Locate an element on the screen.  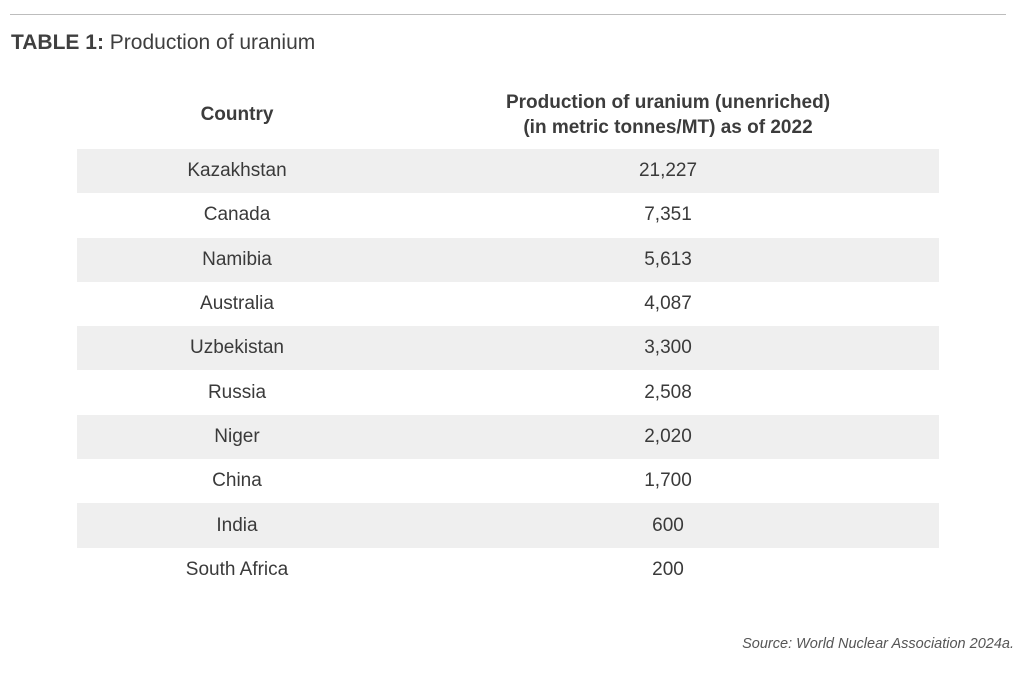
table-caption: TABLE 1: Production of uranium is located at coordinates (163, 43).